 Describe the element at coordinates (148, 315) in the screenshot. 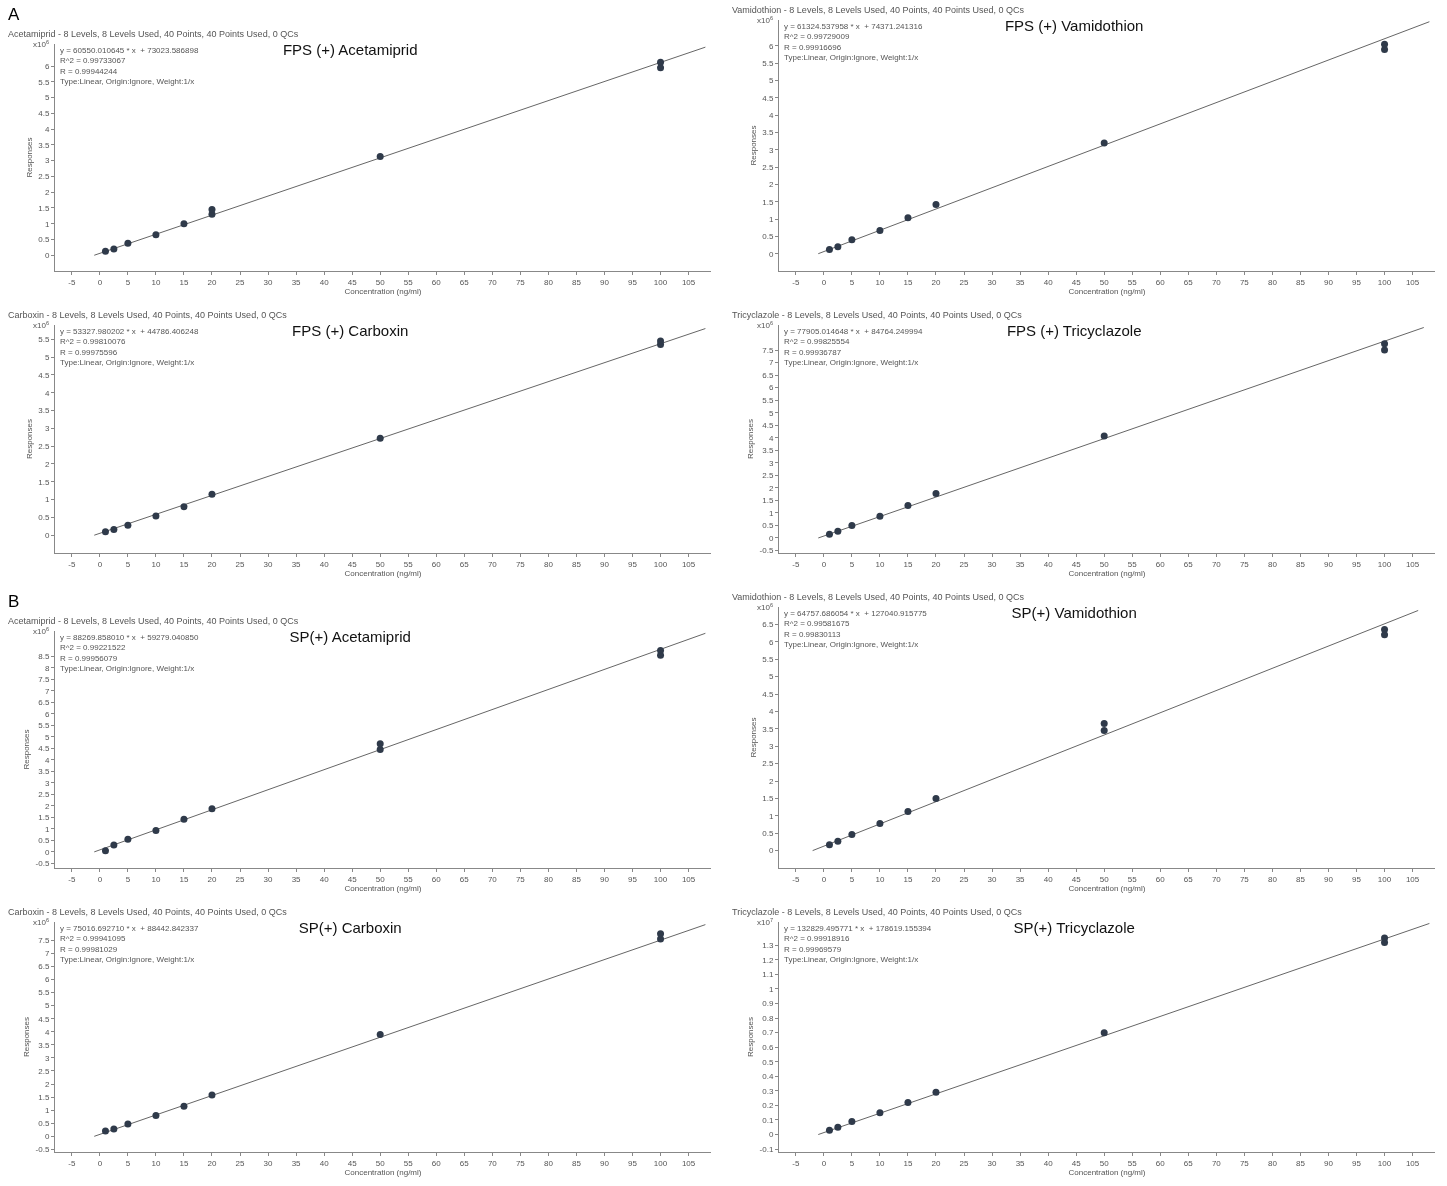

I see `text: Carboxin - 8 Levels, 8 Levels Used, 40 Points, 40 Points Used, 0 QCs` at that location.